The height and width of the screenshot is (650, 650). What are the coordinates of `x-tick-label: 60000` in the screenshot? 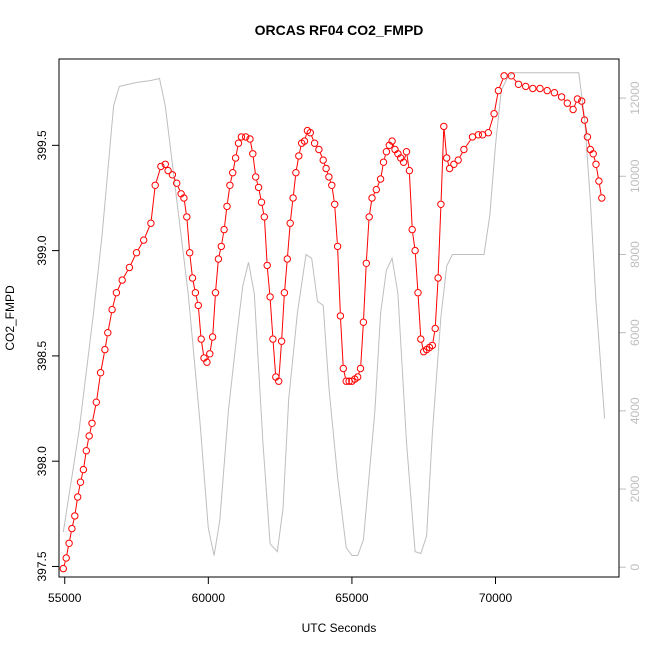 It's located at (209, 598).